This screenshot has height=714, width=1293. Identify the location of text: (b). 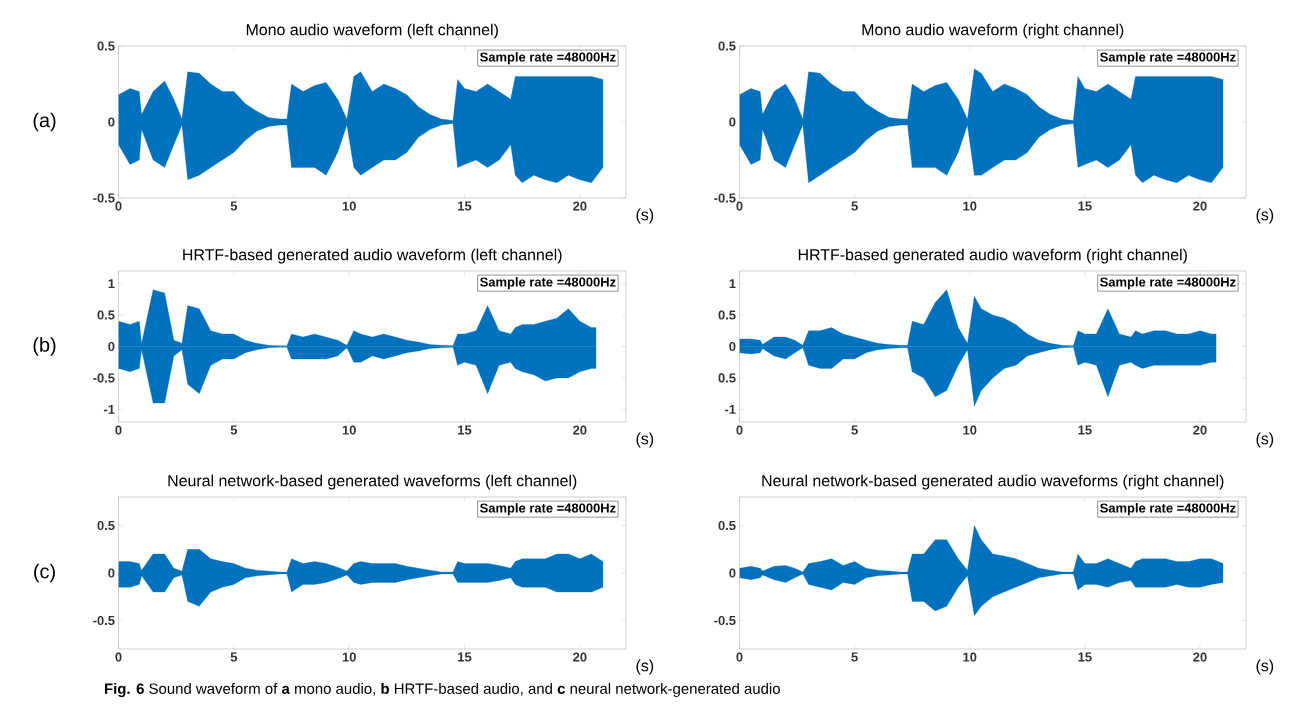
(44, 346).